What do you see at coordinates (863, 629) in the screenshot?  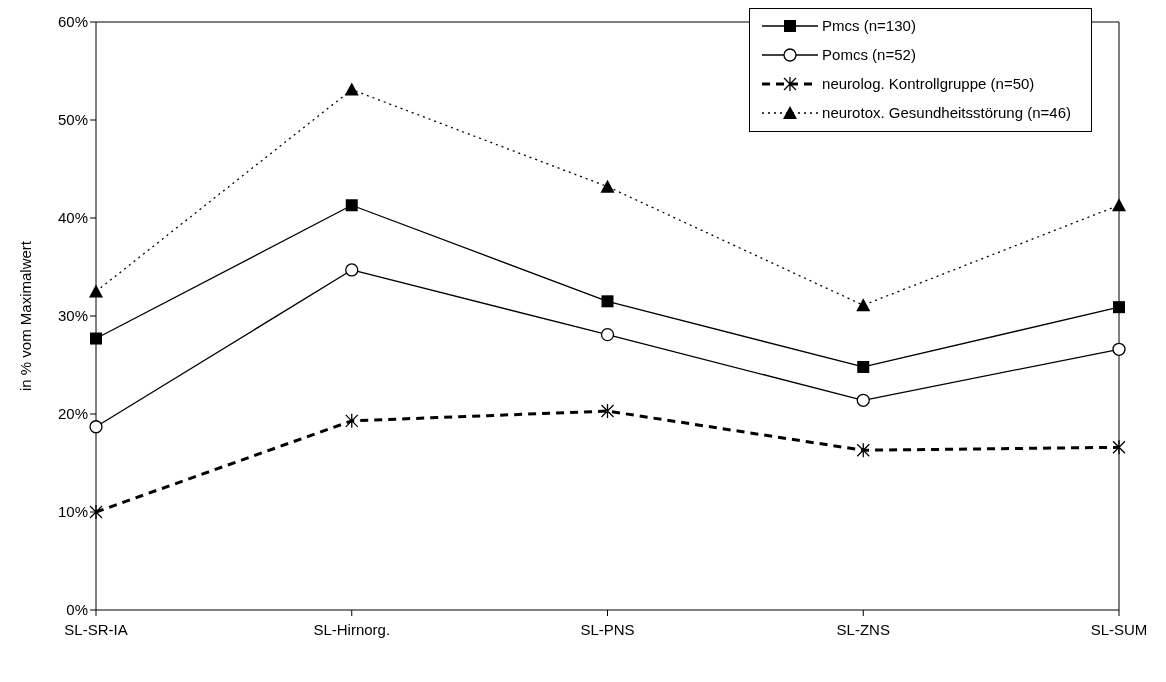 I see `x-tick-label: SL-ZNS` at bounding box center [863, 629].